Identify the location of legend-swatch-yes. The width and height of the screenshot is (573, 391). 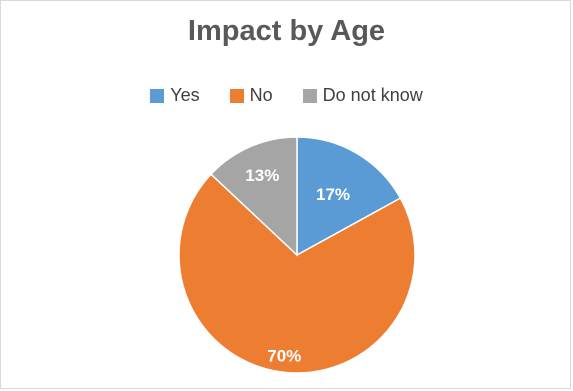
(157, 95).